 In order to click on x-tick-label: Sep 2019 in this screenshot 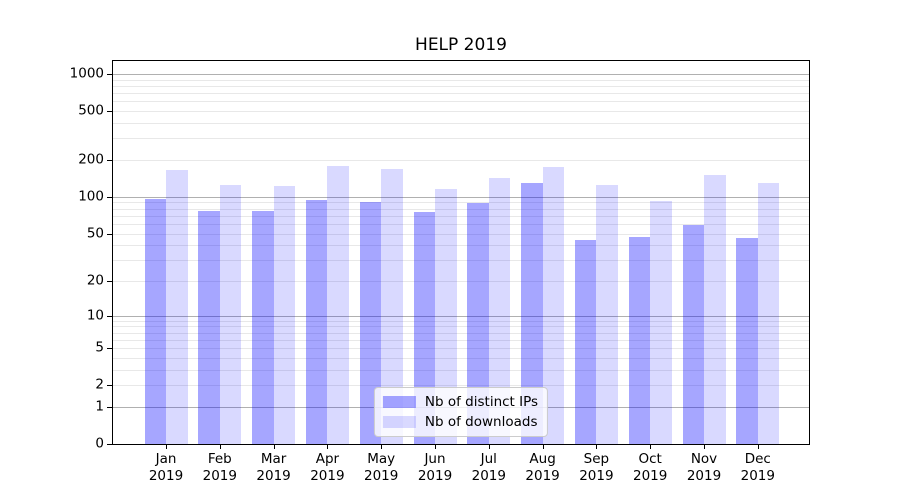, I will do `click(596, 467)`.